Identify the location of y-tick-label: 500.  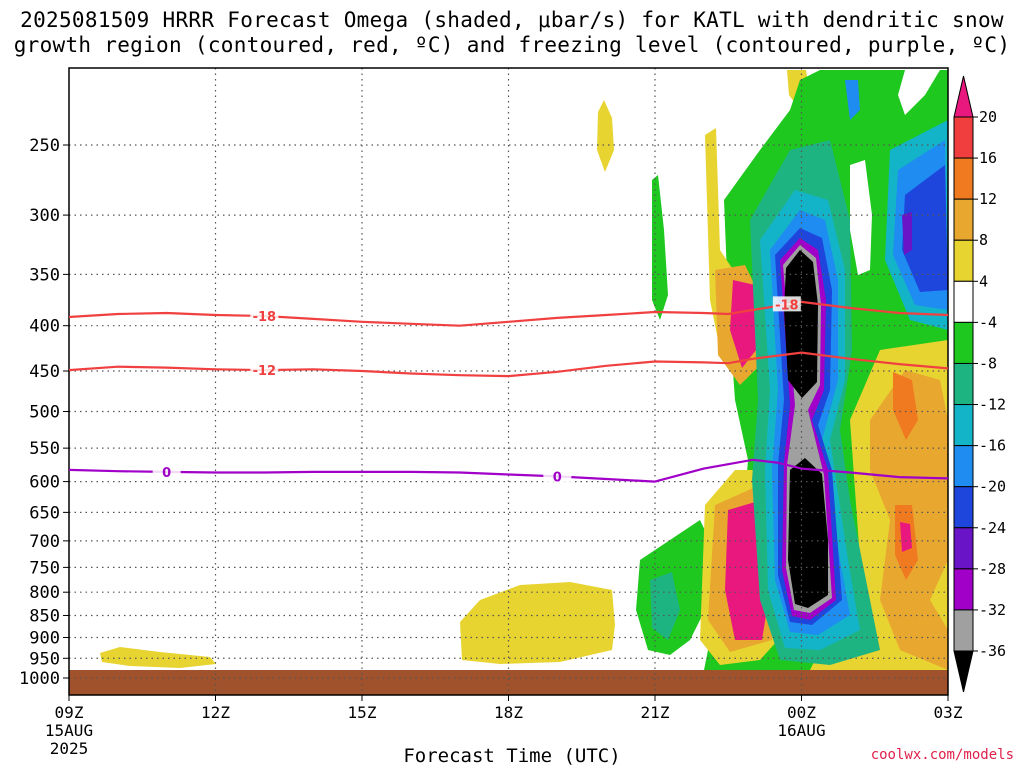
(44, 413).